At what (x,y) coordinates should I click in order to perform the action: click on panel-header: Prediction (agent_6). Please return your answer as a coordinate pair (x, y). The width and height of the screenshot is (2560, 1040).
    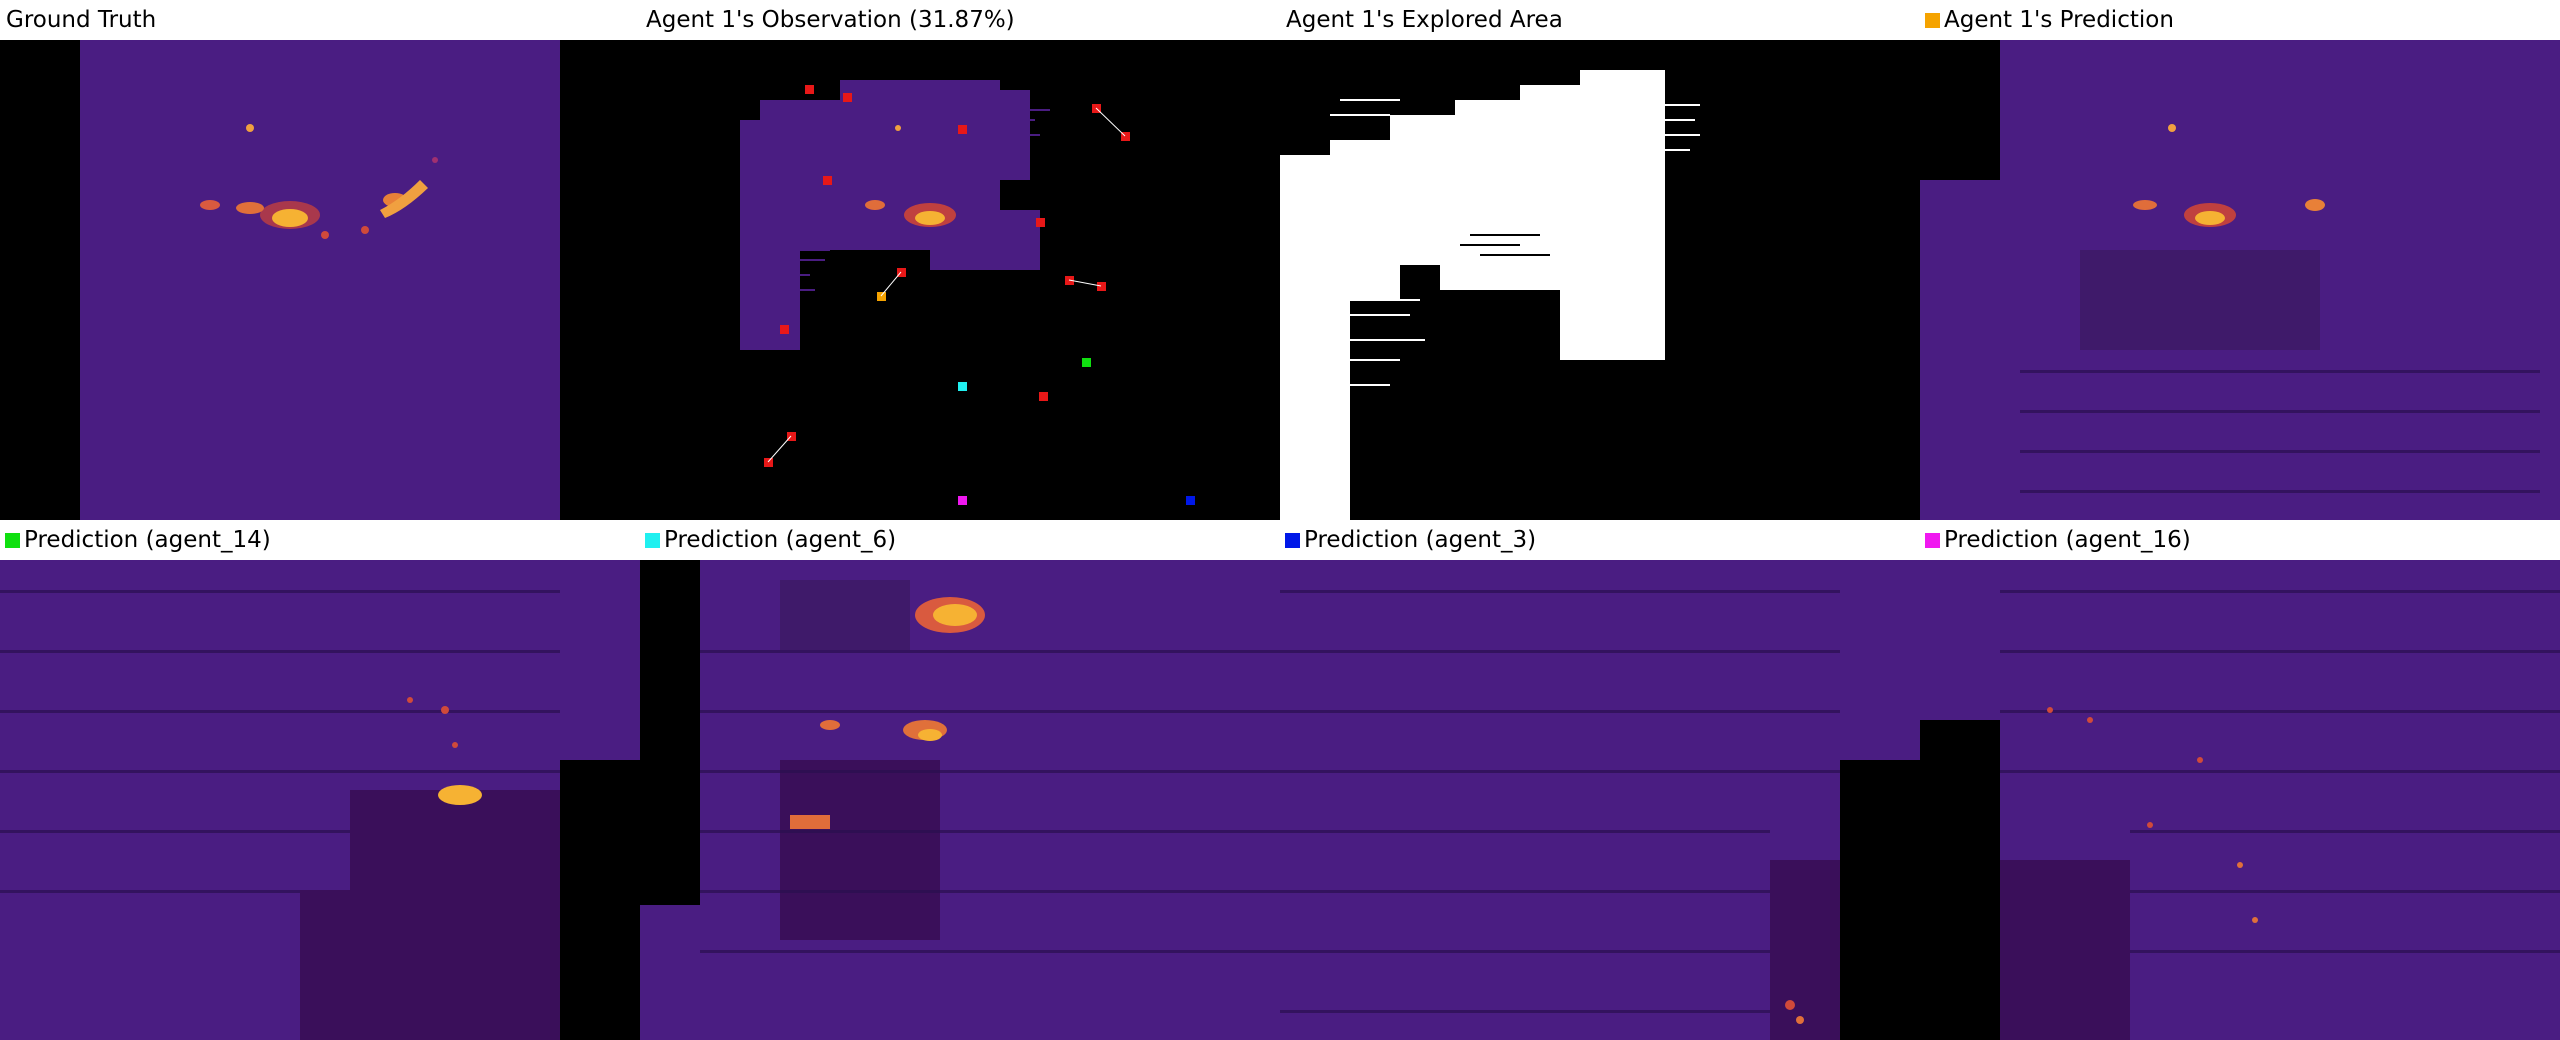
    Looking at the image, I should click on (960, 540).